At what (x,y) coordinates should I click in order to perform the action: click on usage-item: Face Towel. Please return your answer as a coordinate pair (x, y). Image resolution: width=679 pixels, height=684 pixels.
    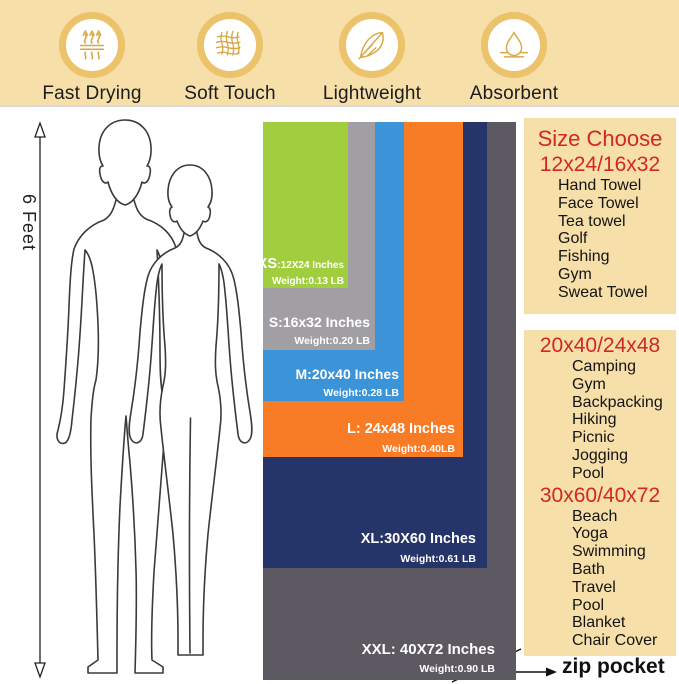
    Looking at the image, I should click on (598, 203).